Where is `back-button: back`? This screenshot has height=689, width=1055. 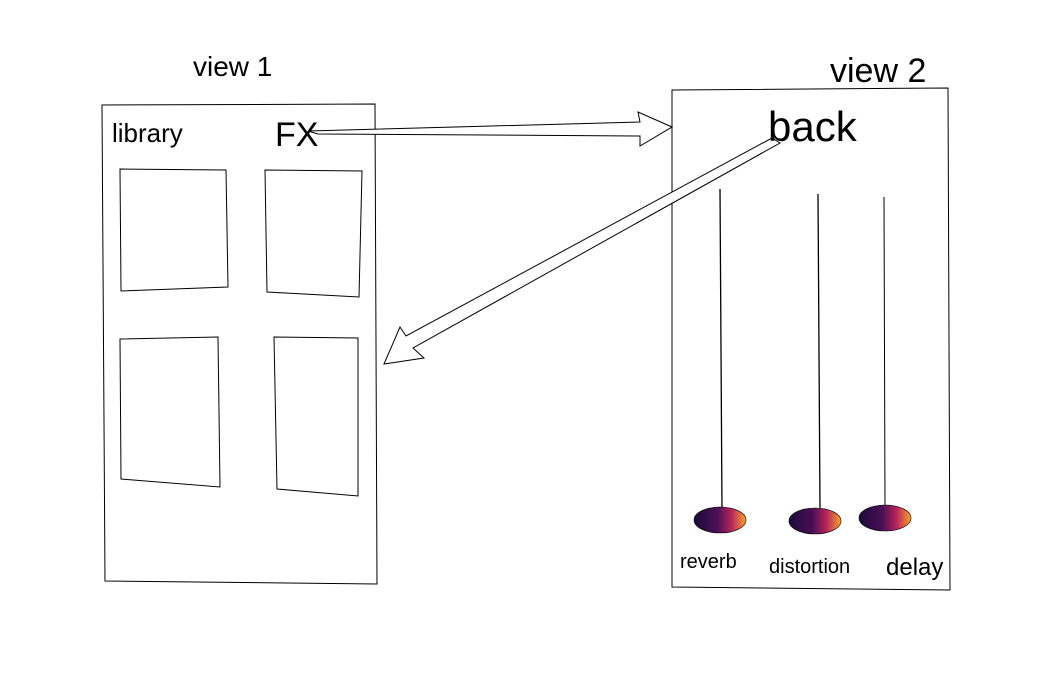
back-button: back is located at coordinates (812, 126).